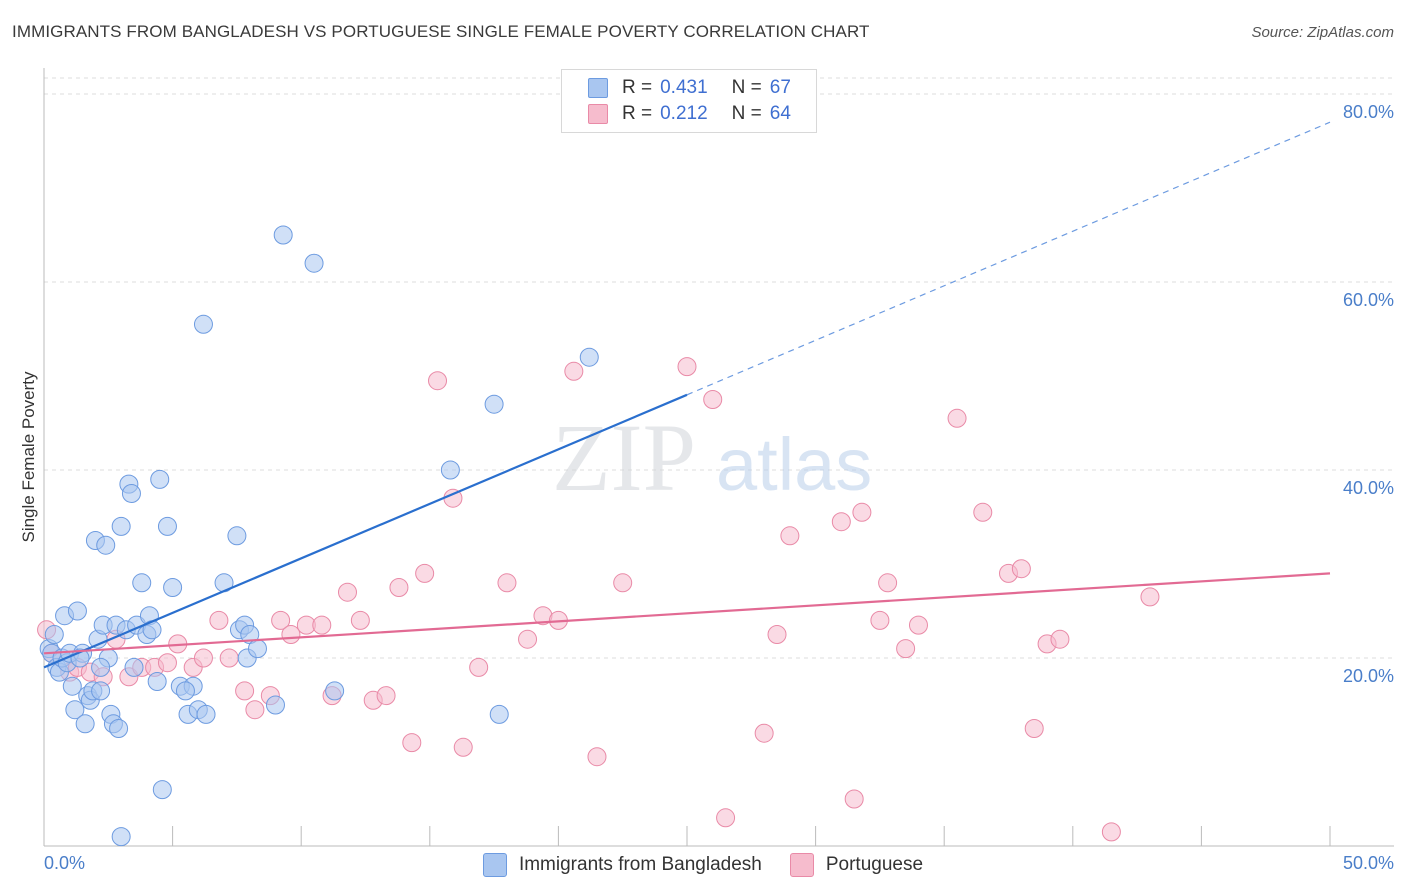 The height and width of the screenshot is (892, 1406). Describe the element at coordinates (780, 87) in the screenshot. I see `legend-n-value: 67` at that location.